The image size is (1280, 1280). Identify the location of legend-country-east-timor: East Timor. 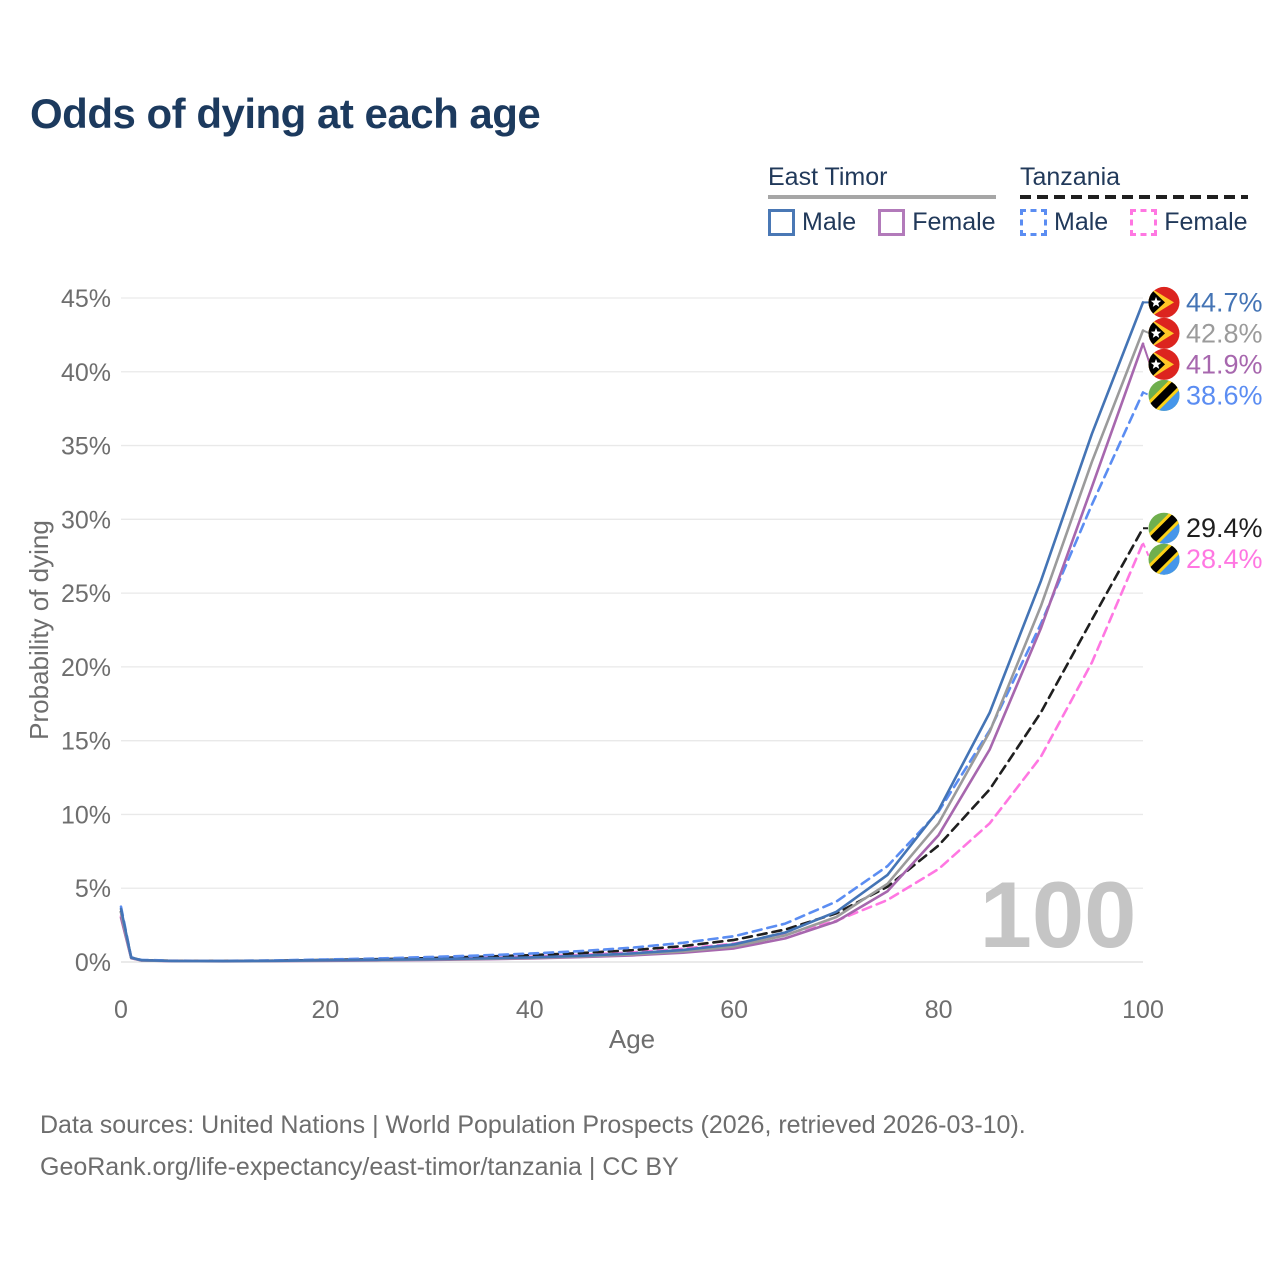
(828, 177).